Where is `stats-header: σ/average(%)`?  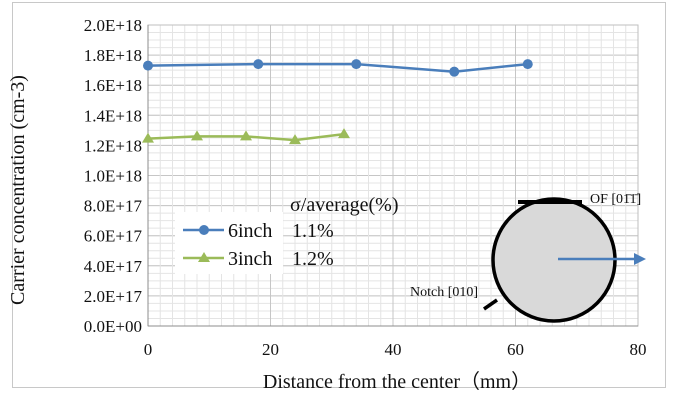
stats-header: σ/average(%) is located at coordinates (344, 205).